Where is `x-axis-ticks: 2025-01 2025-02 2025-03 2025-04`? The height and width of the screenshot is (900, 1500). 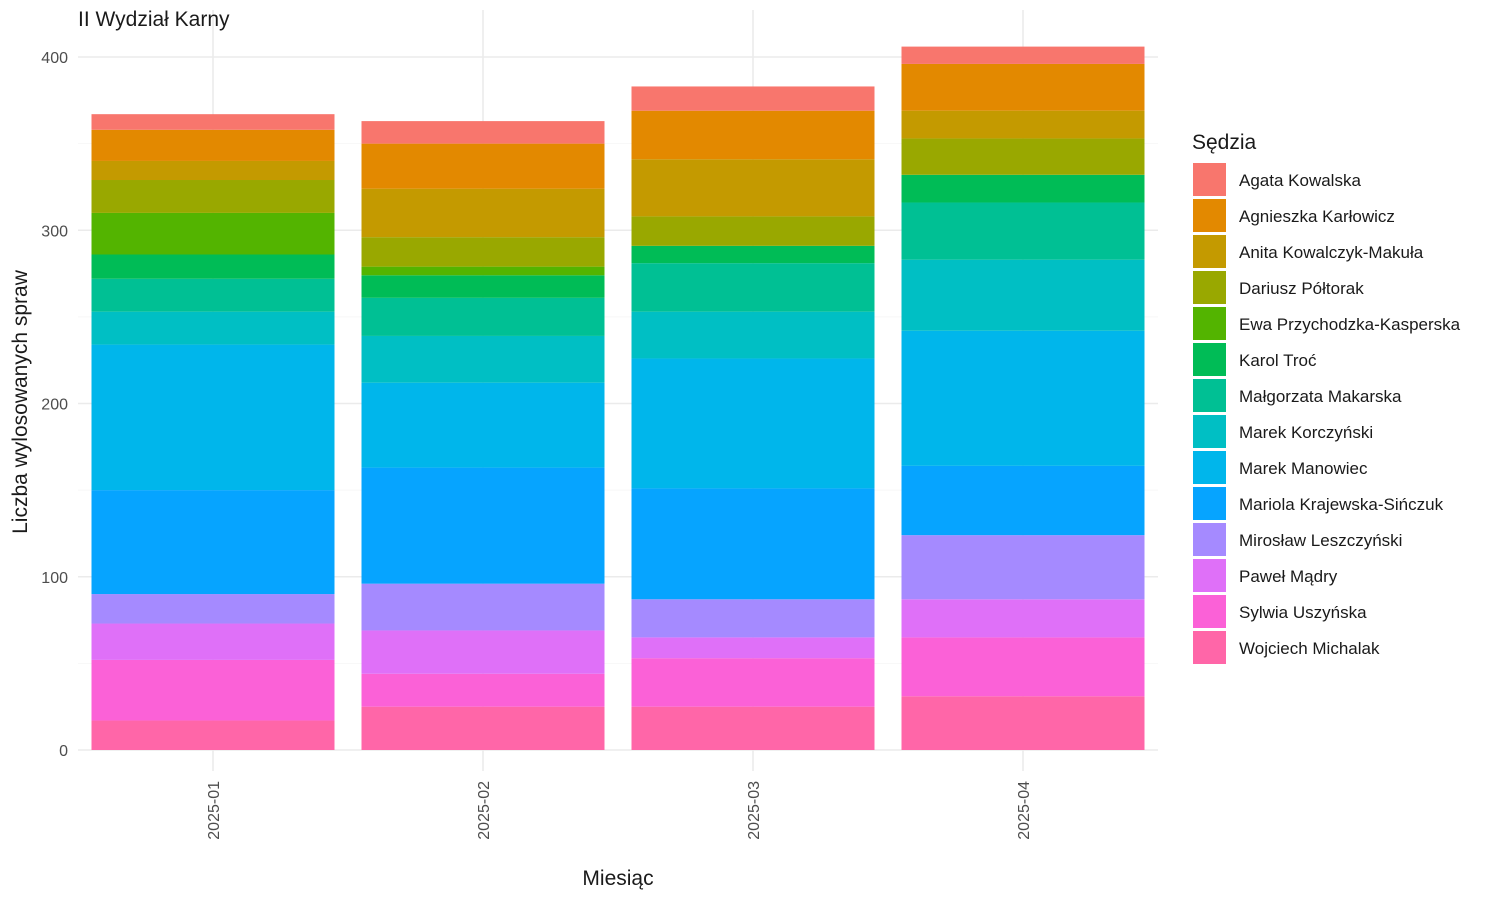 x-axis-ticks: 2025-01 2025-02 2025-03 2025-04 is located at coordinates (619, 810).